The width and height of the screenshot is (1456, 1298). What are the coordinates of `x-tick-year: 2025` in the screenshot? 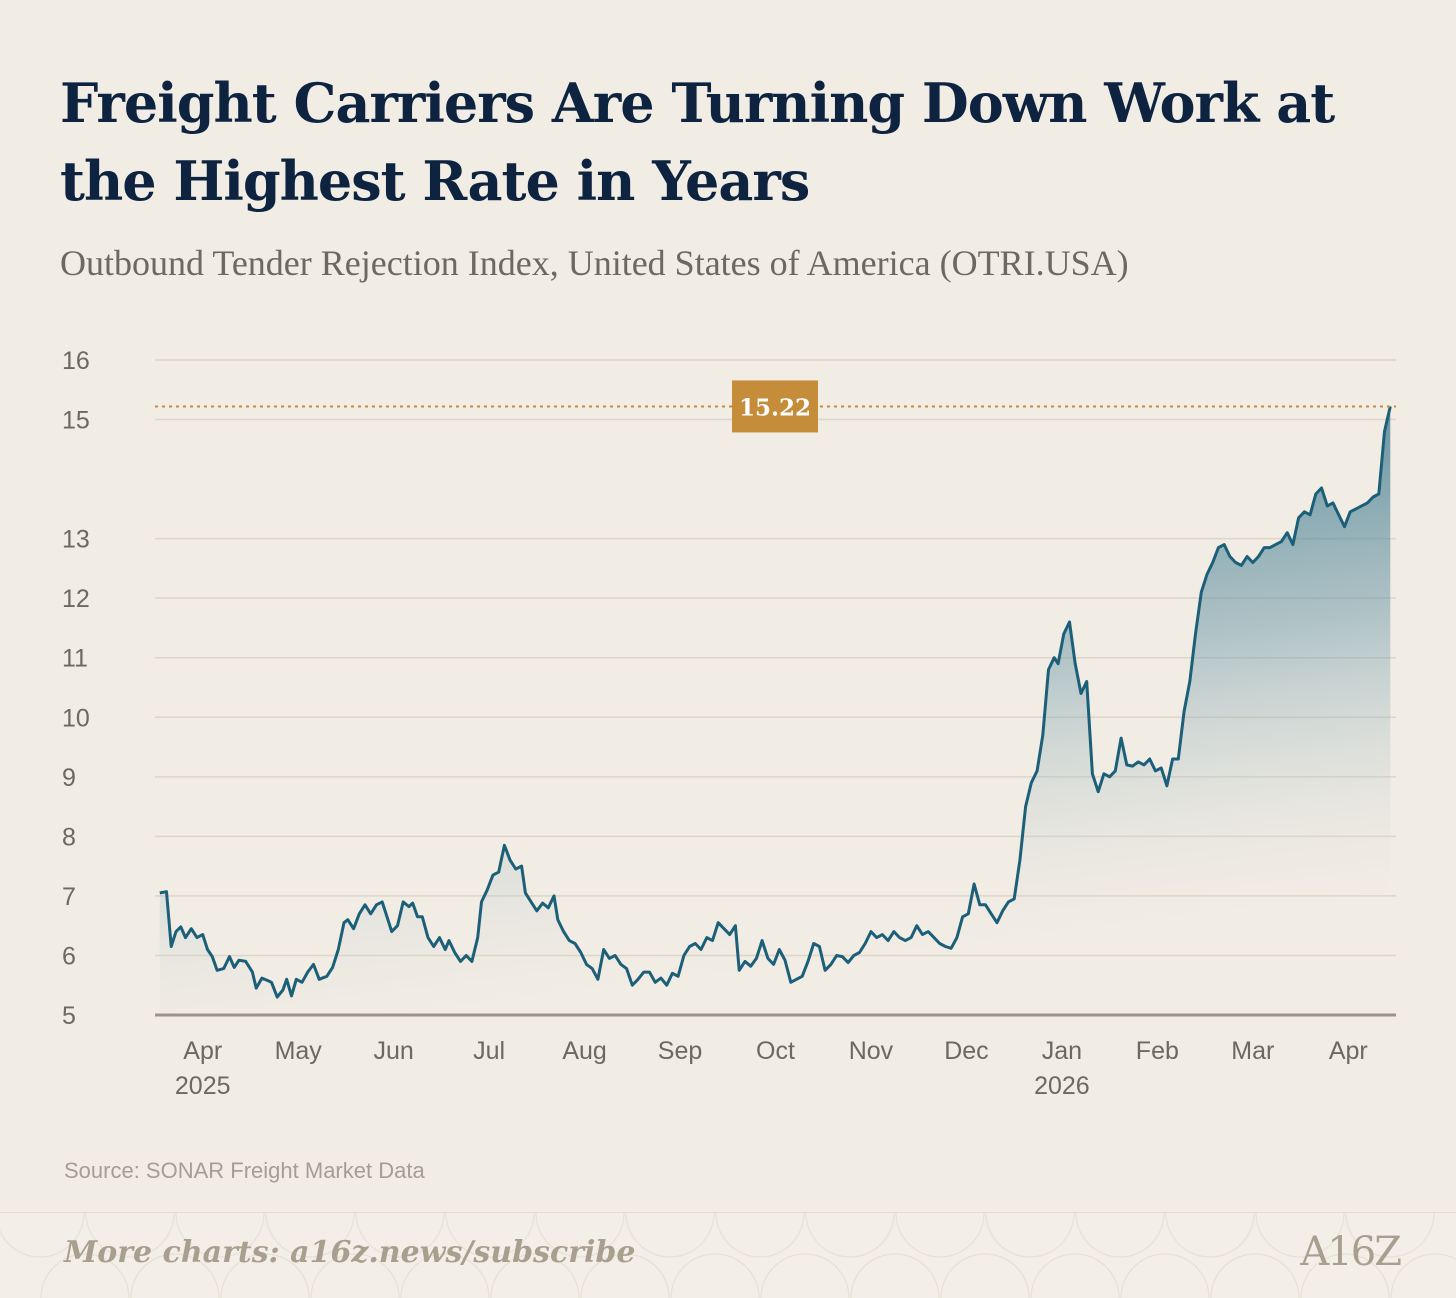 It's located at (203, 1086).